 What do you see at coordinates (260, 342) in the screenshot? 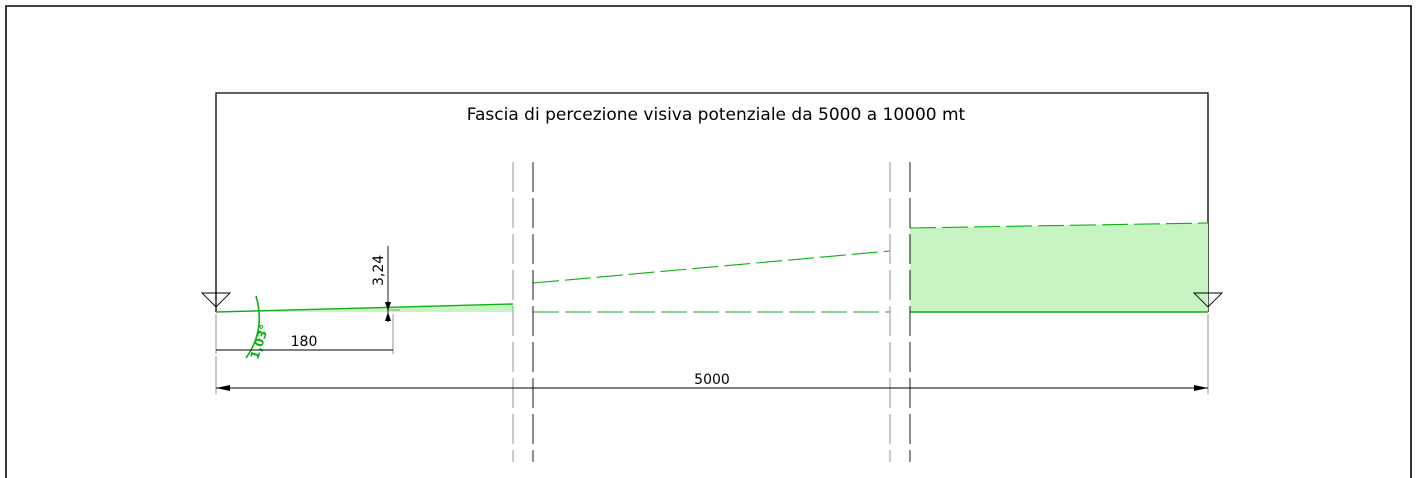
I see `angle-label: 1,03°` at bounding box center [260, 342].